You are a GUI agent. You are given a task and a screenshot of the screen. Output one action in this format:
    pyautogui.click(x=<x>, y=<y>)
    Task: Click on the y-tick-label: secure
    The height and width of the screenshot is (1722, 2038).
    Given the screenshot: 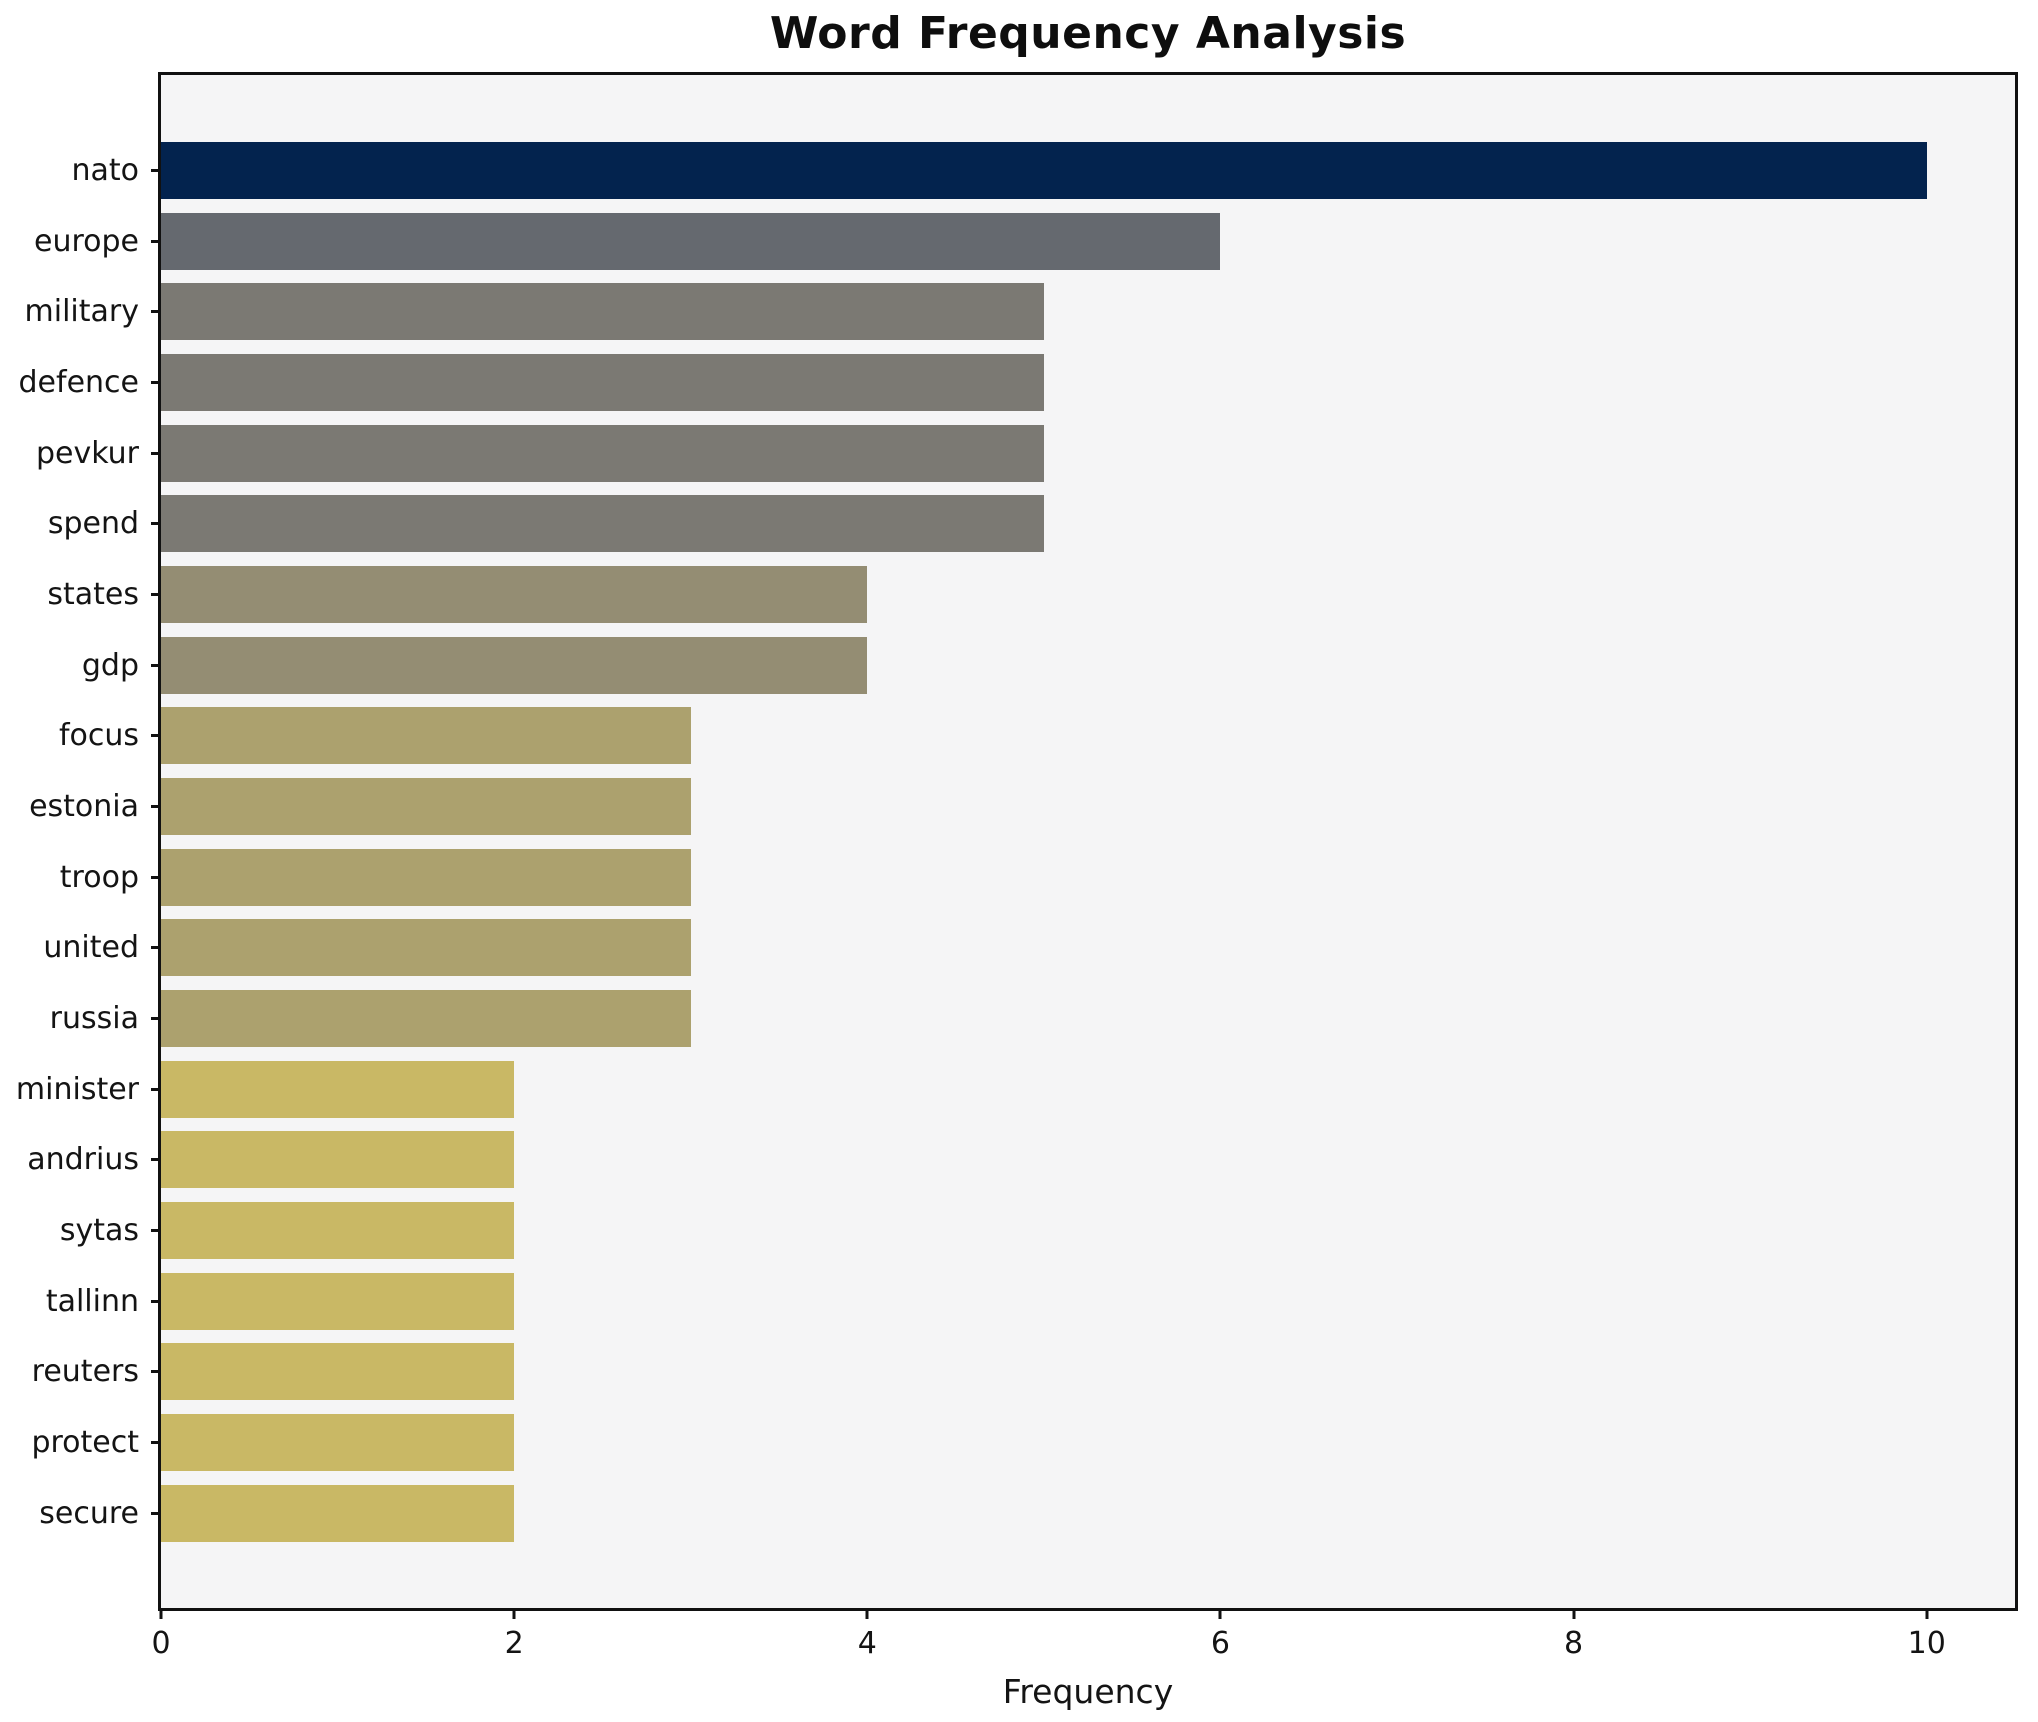 What is the action you would take?
    pyautogui.click(x=89, y=1513)
    